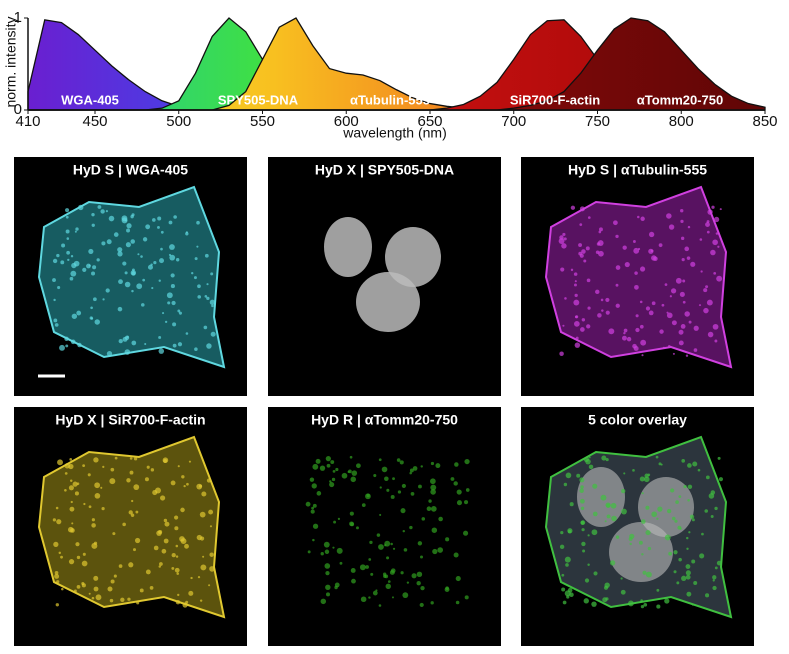 The image size is (789, 654). Describe the element at coordinates (178, 121) in the screenshot. I see `x-tick-label: 500` at that location.